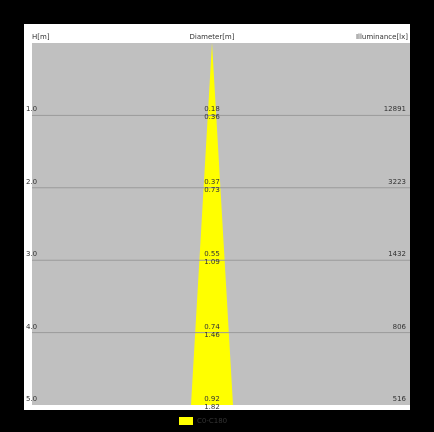  Describe the element at coordinates (212, 399) in the screenshot. I see `diameter-value-c0: 0.92` at that location.